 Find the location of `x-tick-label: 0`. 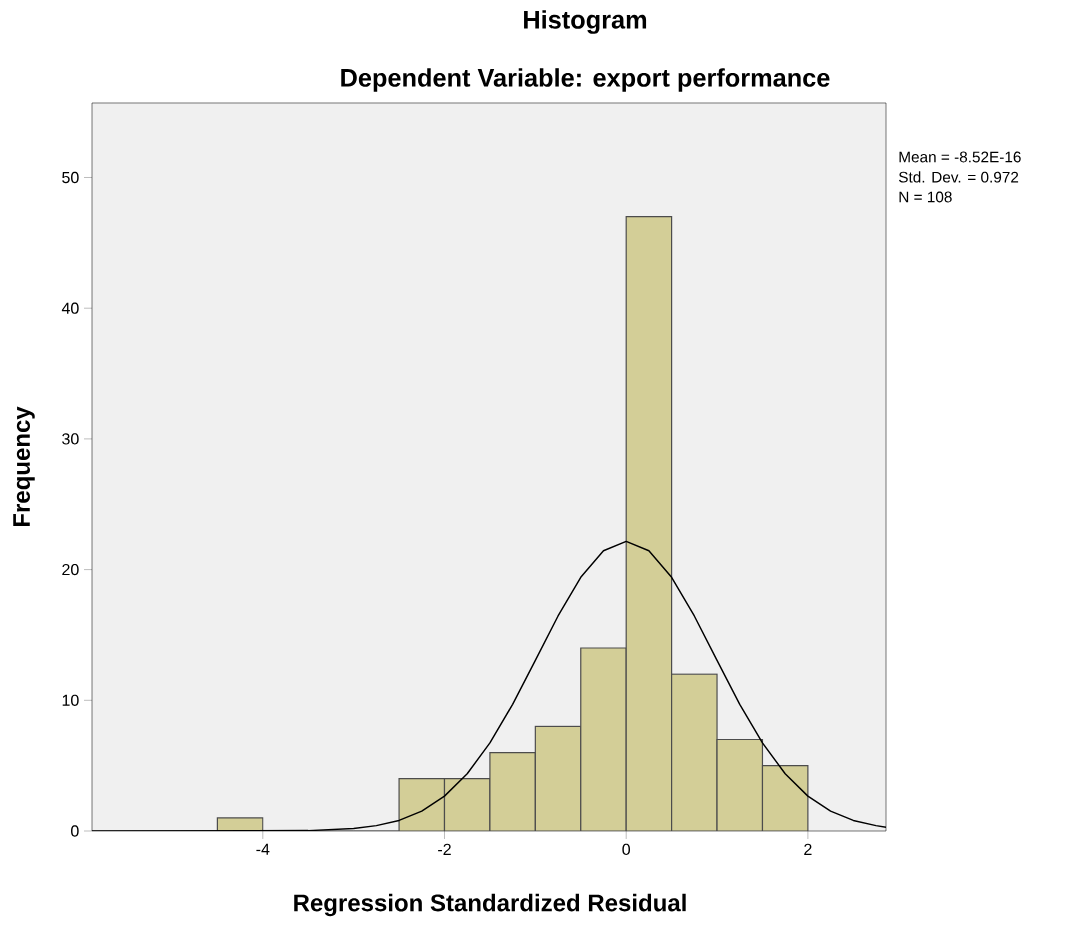

x-tick-label: 0 is located at coordinates (626, 849).